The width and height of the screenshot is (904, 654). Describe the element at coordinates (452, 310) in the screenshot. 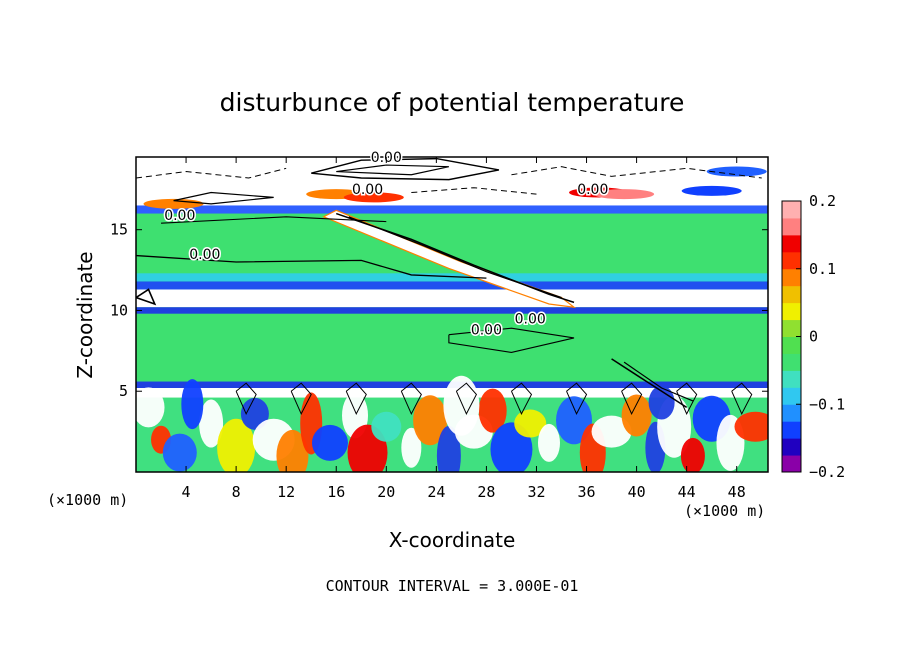

I see `middle-blue-strip-bottom` at that location.